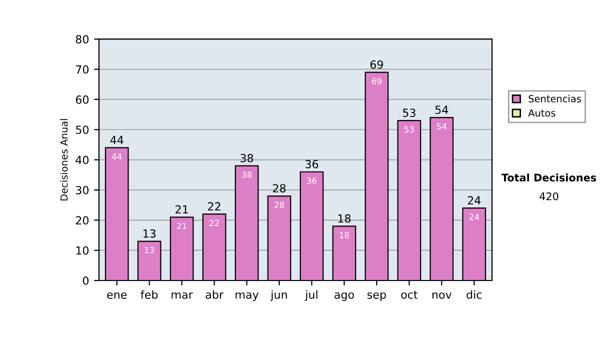 The height and width of the screenshot is (340, 600). Describe the element at coordinates (149, 233) in the screenshot. I see `annotation: 13` at that location.